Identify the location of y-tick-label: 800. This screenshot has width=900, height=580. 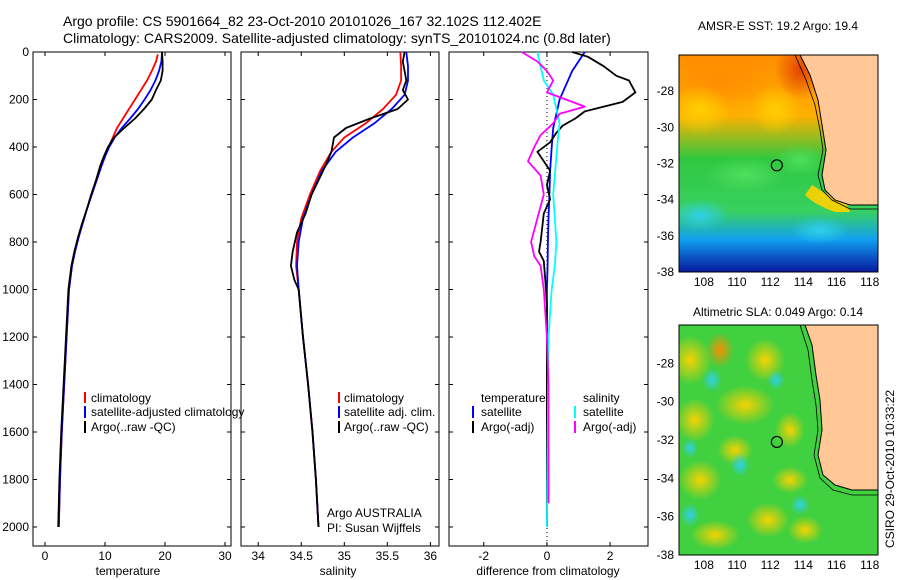
(19, 242).